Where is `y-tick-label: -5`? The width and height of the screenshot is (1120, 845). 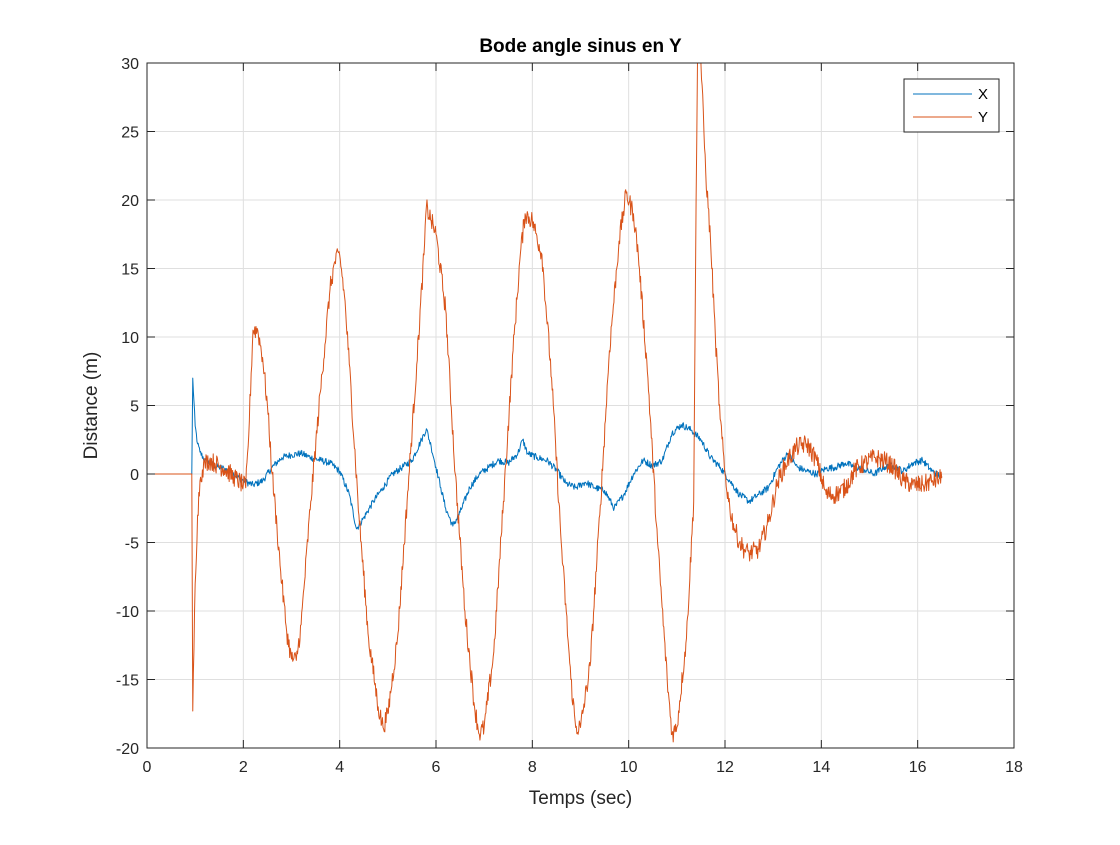 y-tick-label: -5 is located at coordinates (132, 544).